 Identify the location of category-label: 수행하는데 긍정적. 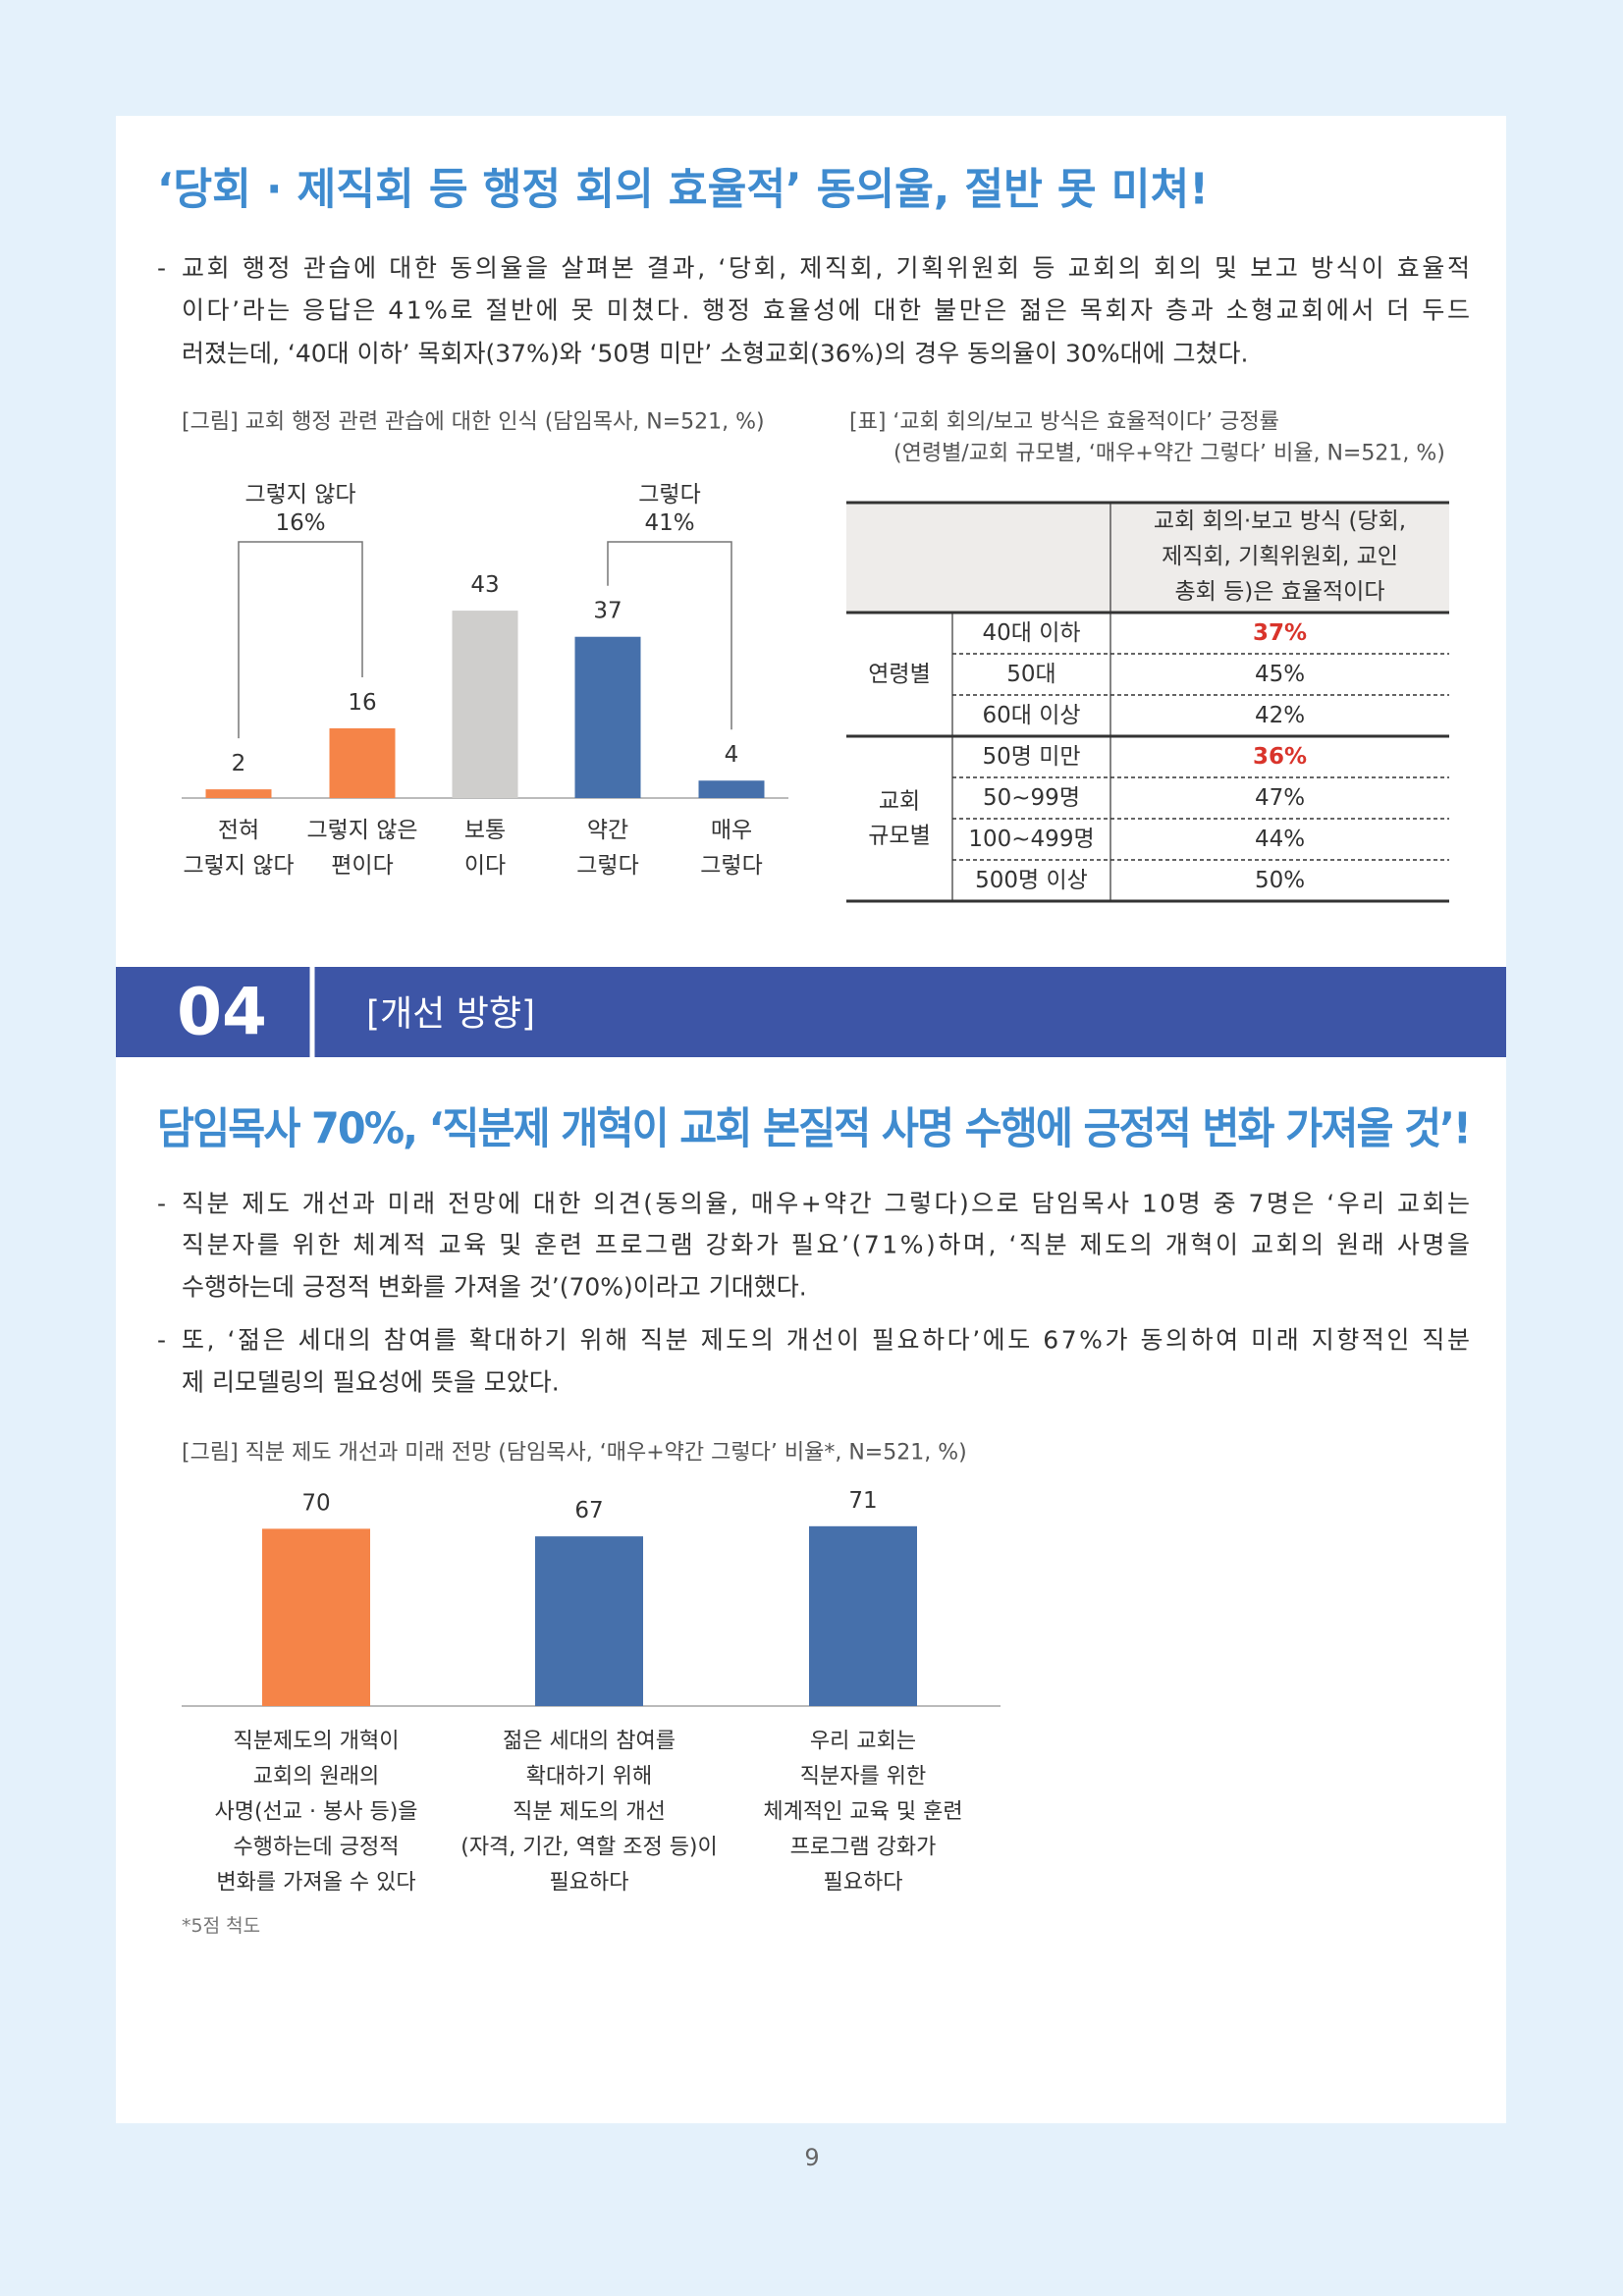
(317, 1848).